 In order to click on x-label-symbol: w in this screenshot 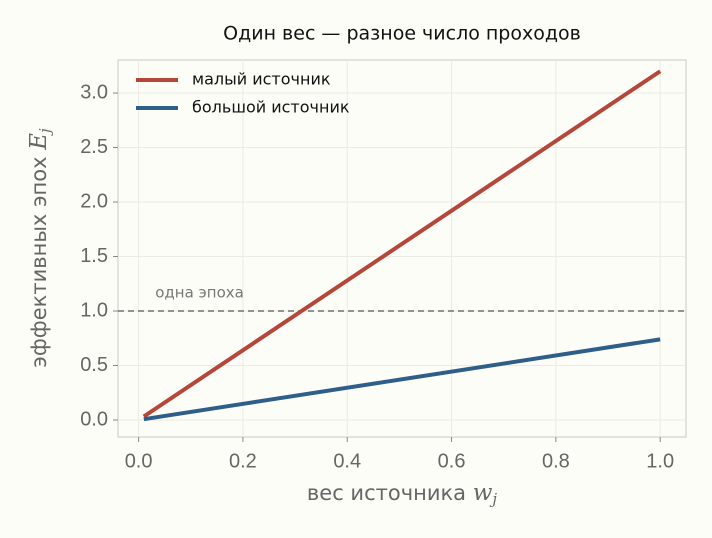, I will do `click(483, 493)`.